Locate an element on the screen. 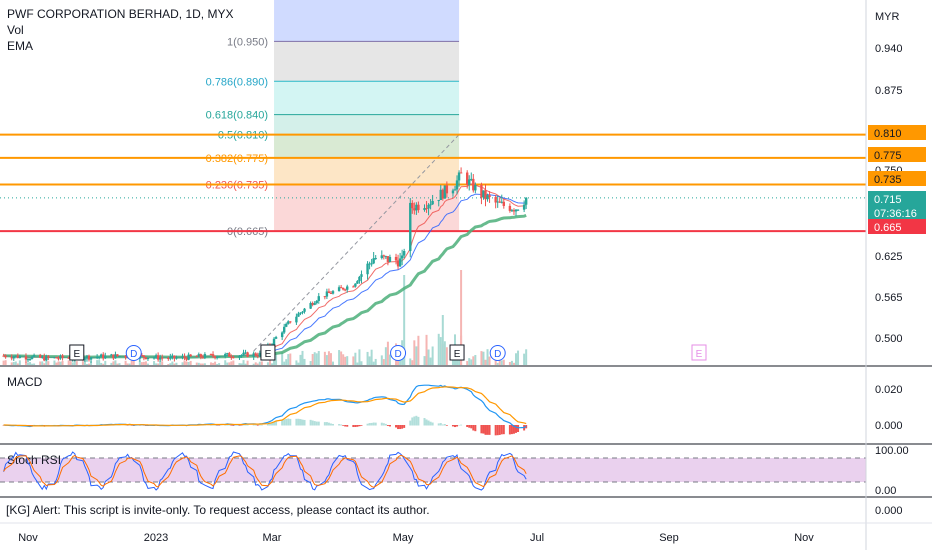 The height and width of the screenshot is (550, 932). event-marker-label: D is located at coordinates (133, 354).